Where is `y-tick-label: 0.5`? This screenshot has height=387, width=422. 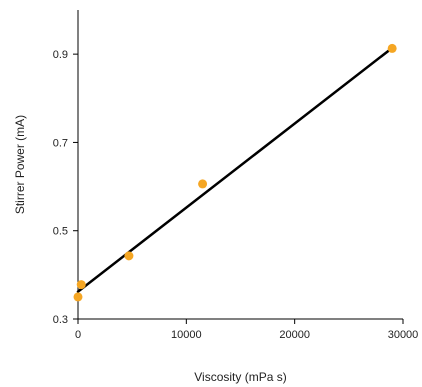 y-tick-label: 0.5 is located at coordinates (60, 232).